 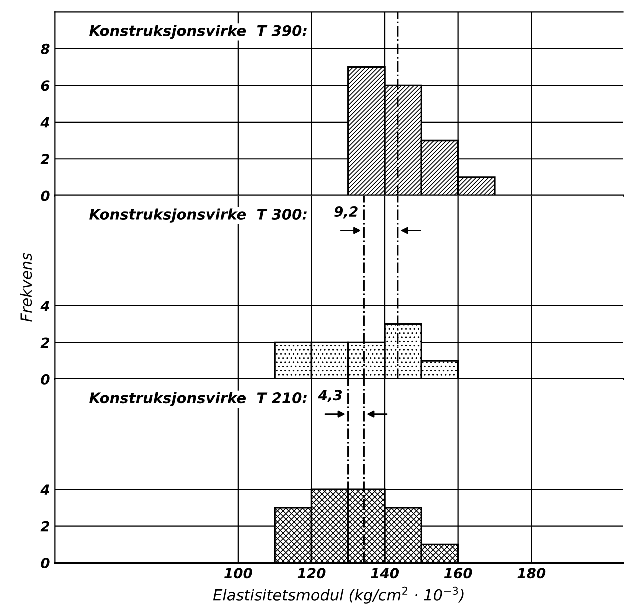 What do you see at coordinates (198, 215) in the screenshot?
I see `text: Konstruksjonsvirke T 300:` at bounding box center [198, 215].